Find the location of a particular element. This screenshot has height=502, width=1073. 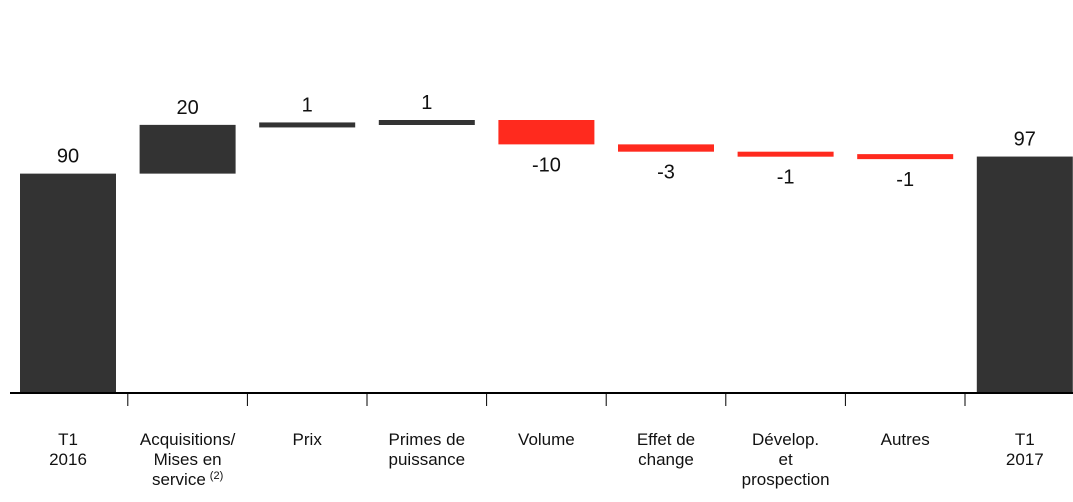

value-label-6: -3 is located at coordinates (666, 173).